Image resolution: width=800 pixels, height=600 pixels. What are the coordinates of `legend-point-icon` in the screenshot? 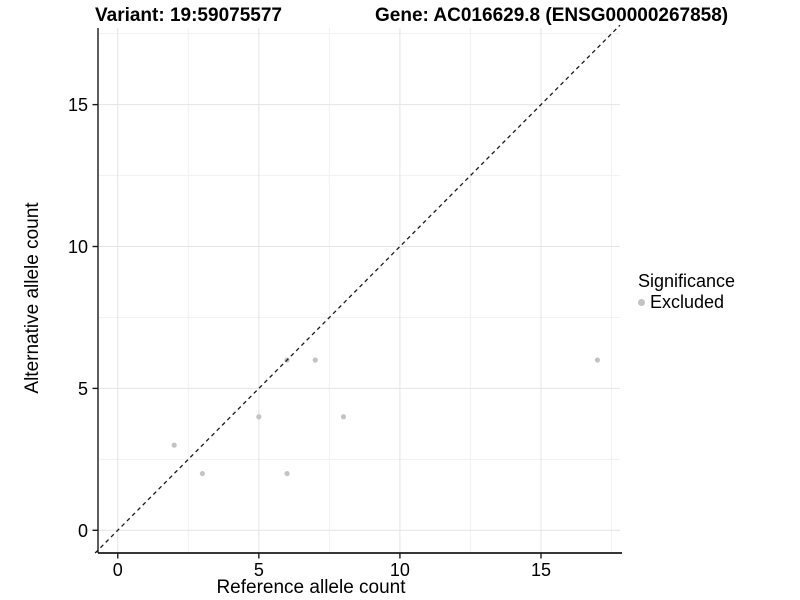 It's located at (641, 302).